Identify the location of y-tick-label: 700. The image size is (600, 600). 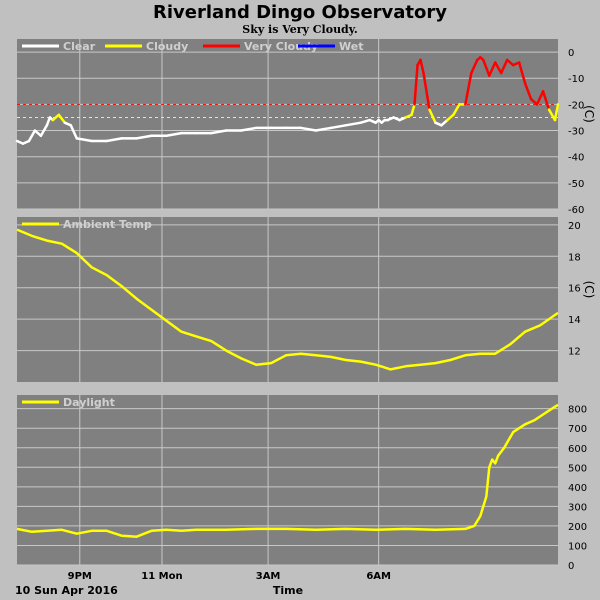
(577, 429).